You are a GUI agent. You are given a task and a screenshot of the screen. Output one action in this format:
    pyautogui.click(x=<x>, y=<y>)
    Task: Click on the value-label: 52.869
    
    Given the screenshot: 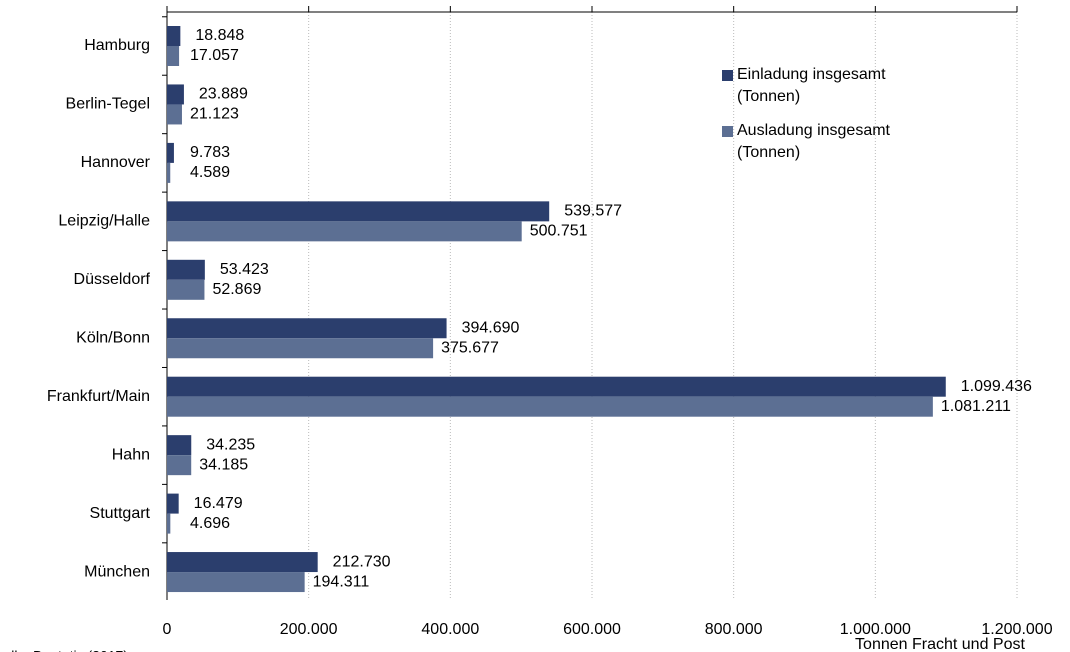 What is the action you would take?
    pyautogui.click(x=236, y=289)
    